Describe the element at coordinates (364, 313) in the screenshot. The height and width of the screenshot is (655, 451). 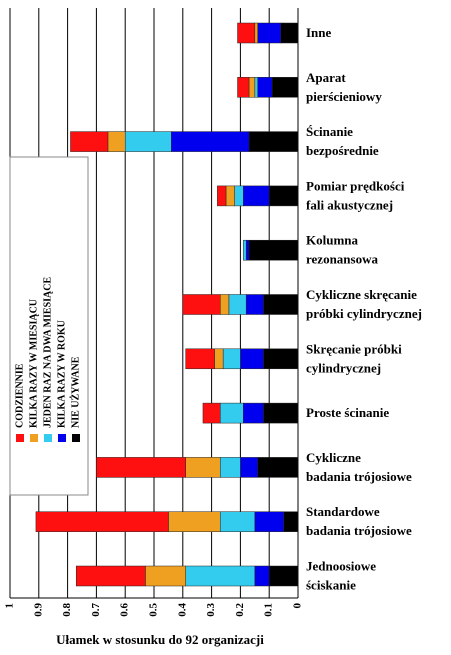
I see `category-label: próbki cylindrycznej` at that location.